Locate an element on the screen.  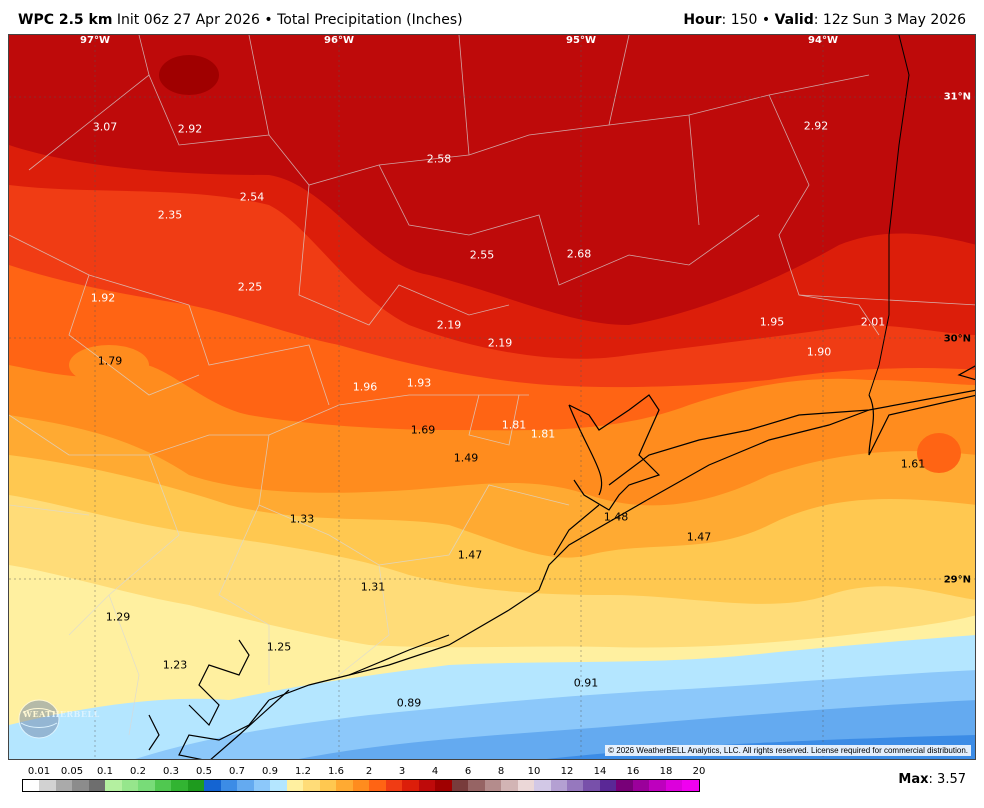
precip-value: 1.90 is located at coordinates (819, 352).